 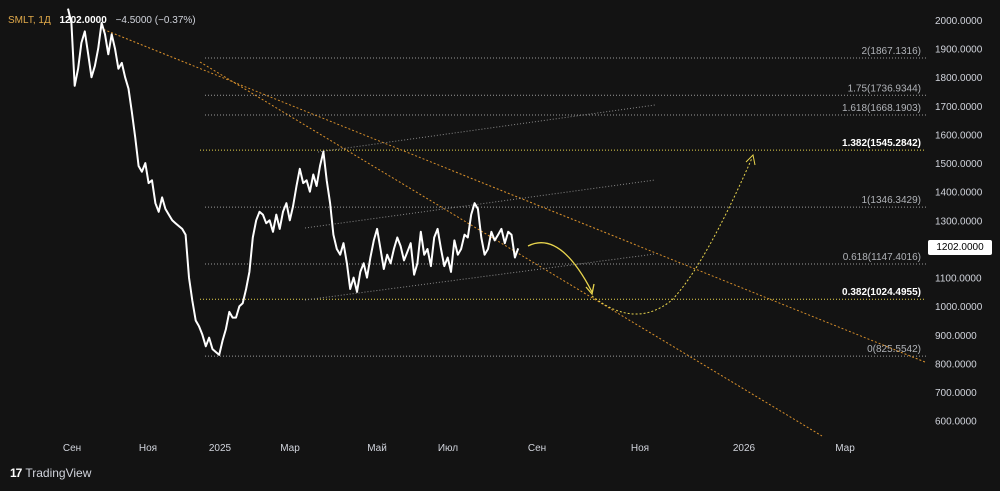 I want to click on forecast-arrows, so click(x=641, y=234).